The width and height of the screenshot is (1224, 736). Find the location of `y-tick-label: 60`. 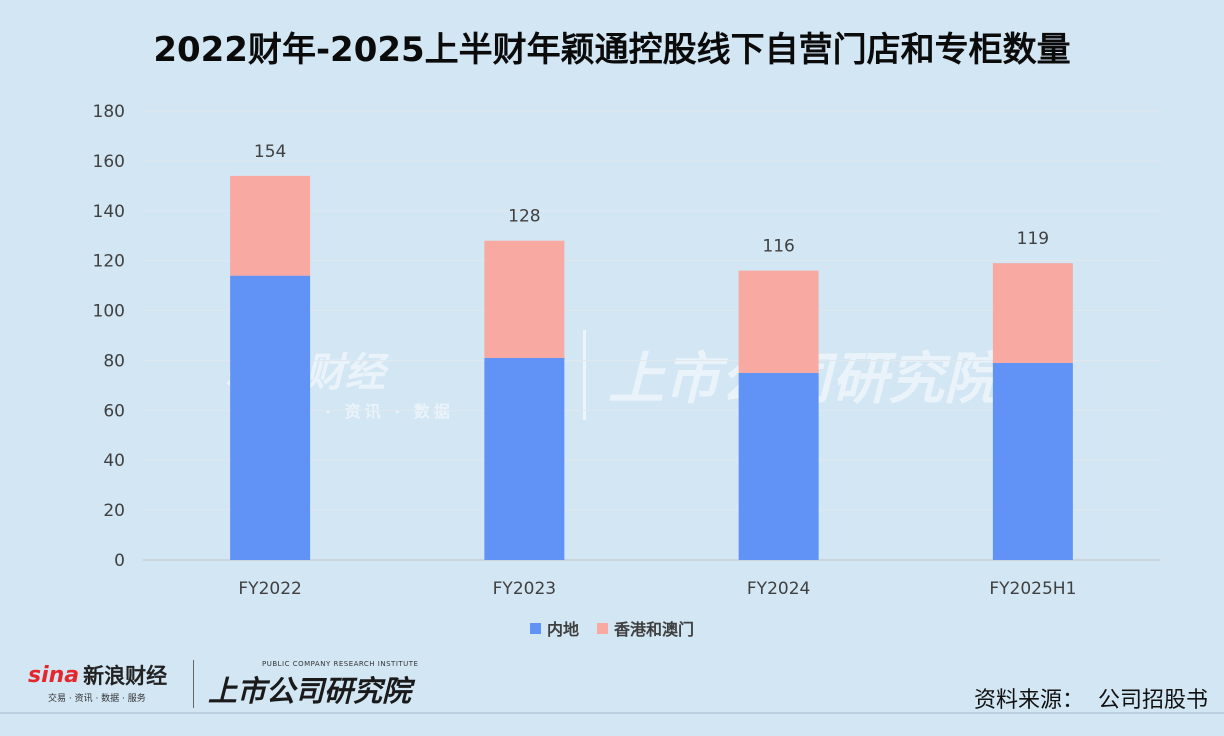

y-tick-label: 60 is located at coordinates (114, 411).